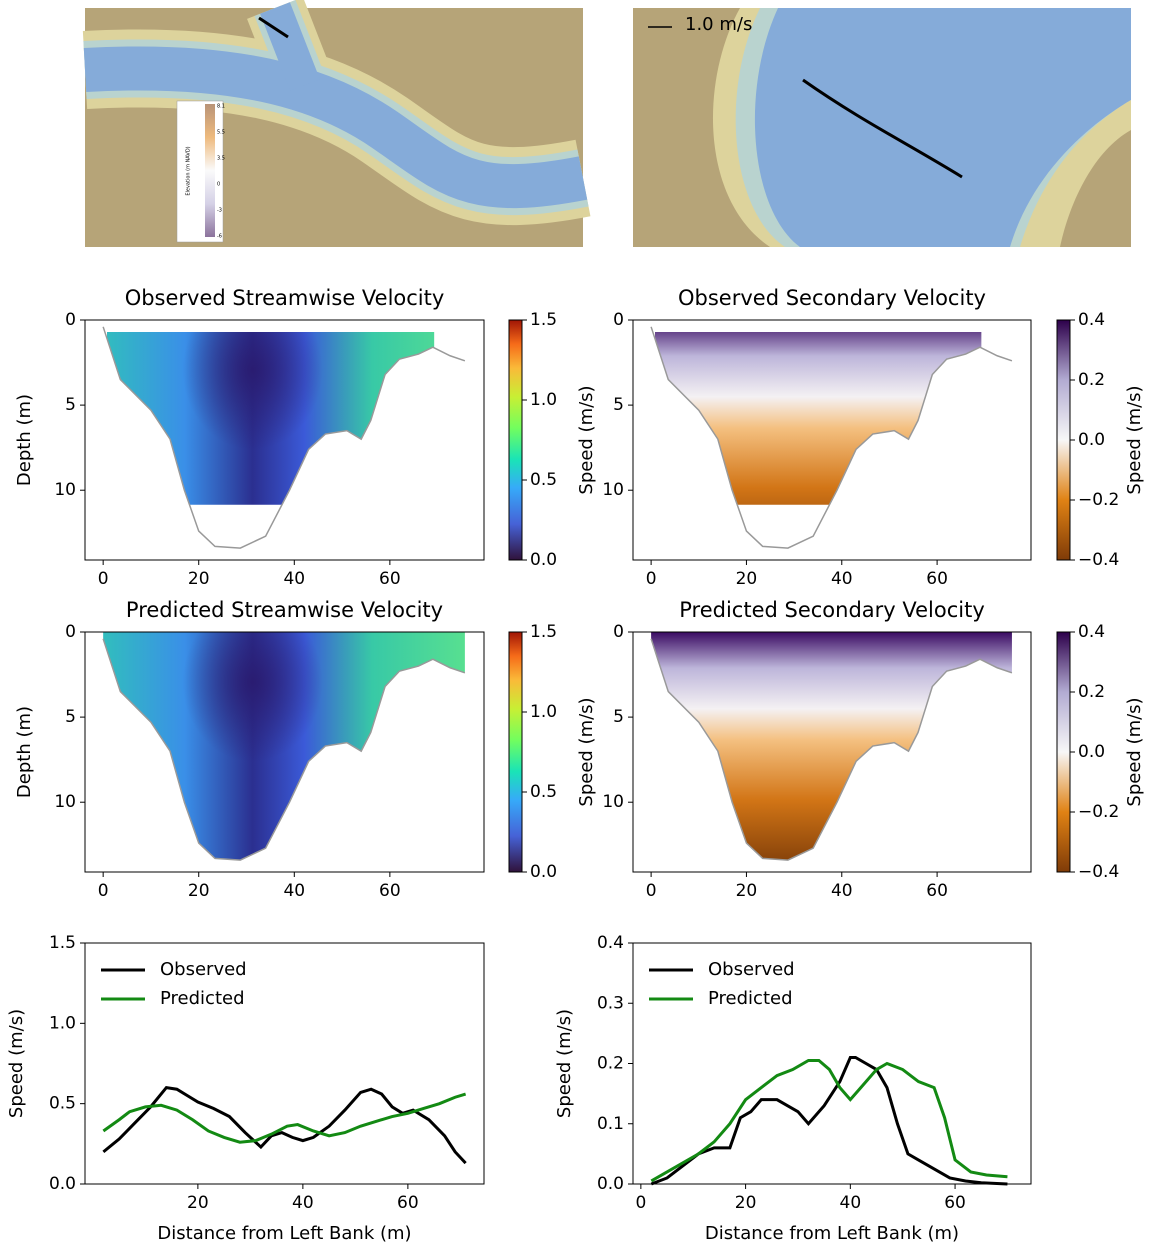  I want to click on map-left: Elevation (m NAVD), so click(336, 123).